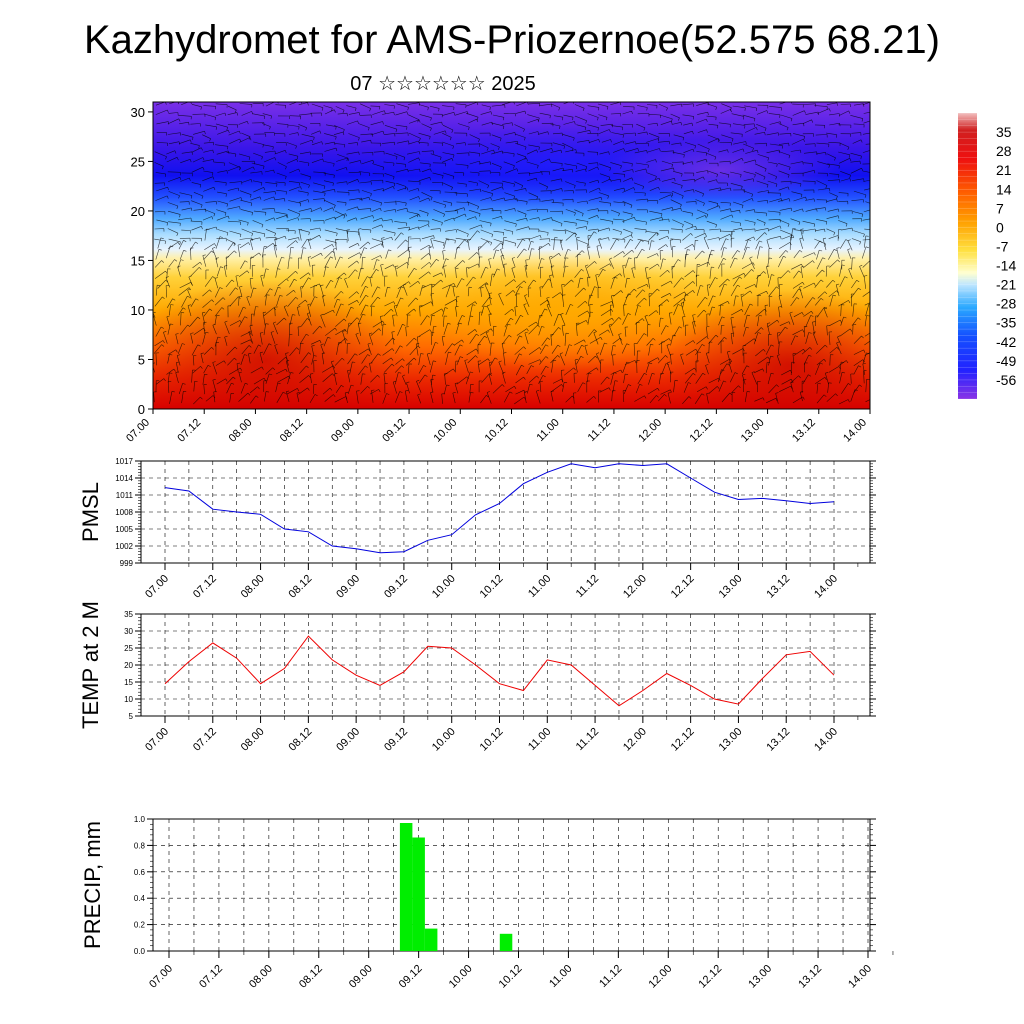 This screenshot has width=1024, height=1024. What do you see at coordinates (560, 310) in the screenshot?
I see `cool-lobe` at bounding box center [560, 310].